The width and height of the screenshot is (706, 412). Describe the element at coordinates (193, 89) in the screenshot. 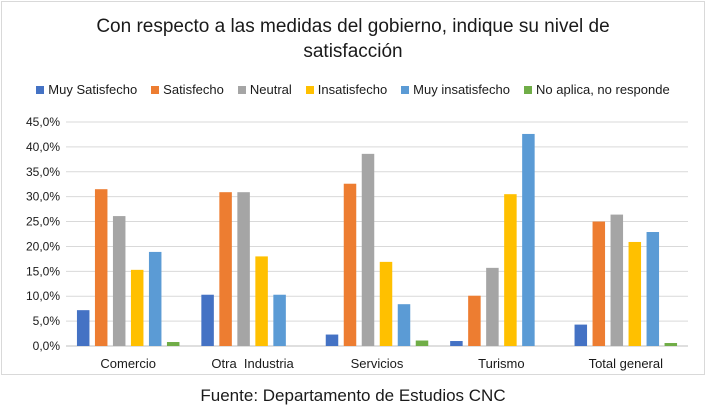

I see `legend-label: Satisfecho` at that location.